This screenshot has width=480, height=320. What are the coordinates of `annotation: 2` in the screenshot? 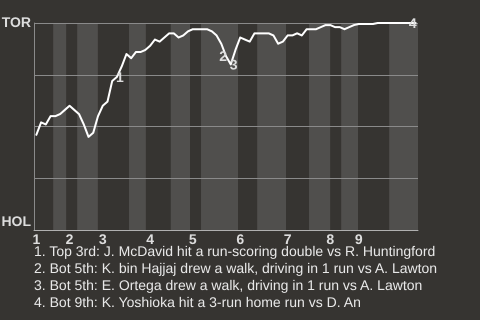 It's located at (223, 56).